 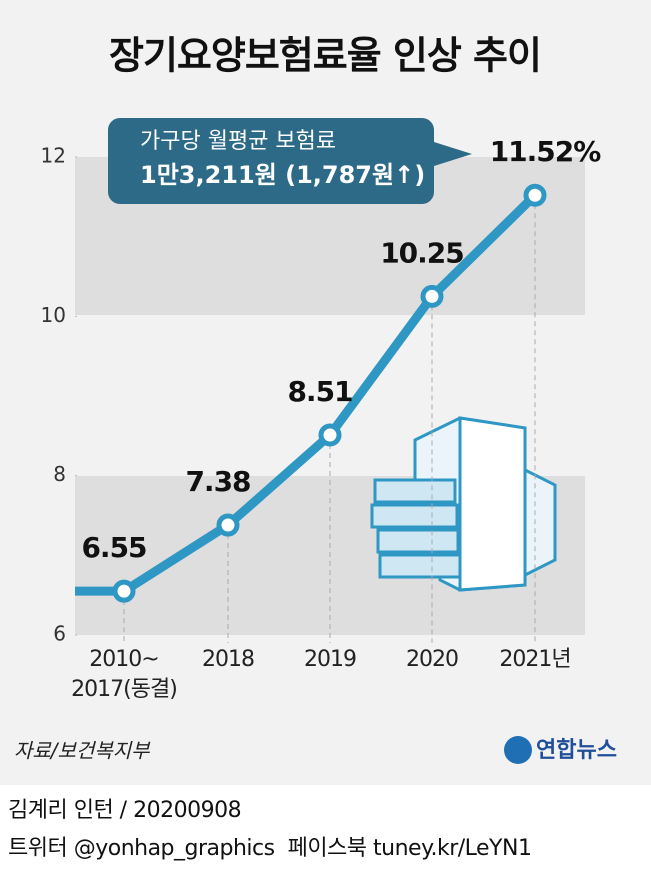 What do you see at coordinates (576, 750) in the screenshot?
I see `logo: 연합뉴스` at bounding box center [576, 750].